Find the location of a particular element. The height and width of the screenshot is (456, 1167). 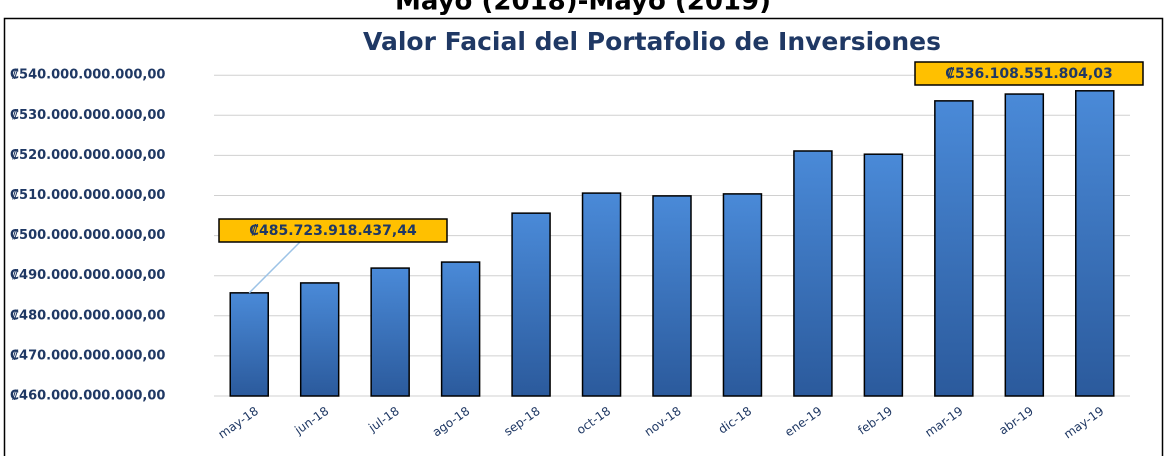

x-tick-label: may-19 is located at coordinates (1083, 423).